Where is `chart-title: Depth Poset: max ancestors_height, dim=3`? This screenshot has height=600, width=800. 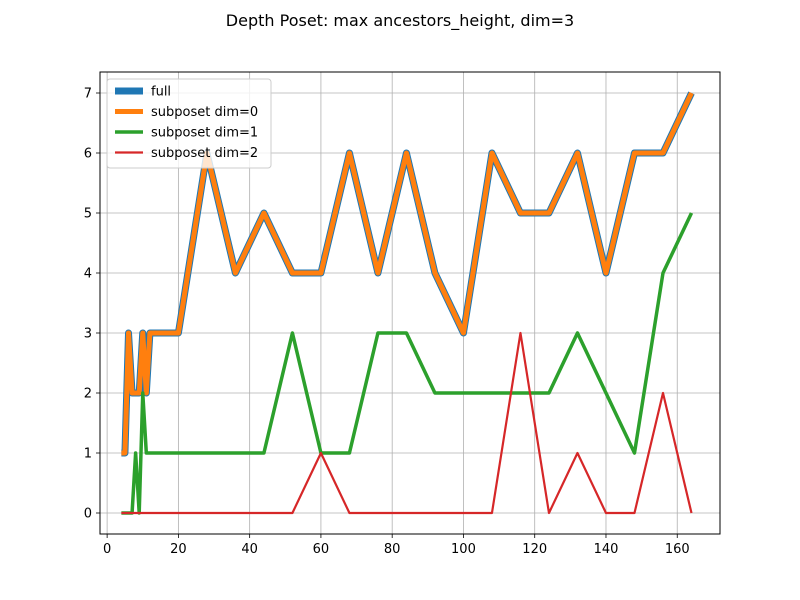
chart-title: Depth Poset: max ancestors_height, dim=3 is located at coordinates (400, 21).